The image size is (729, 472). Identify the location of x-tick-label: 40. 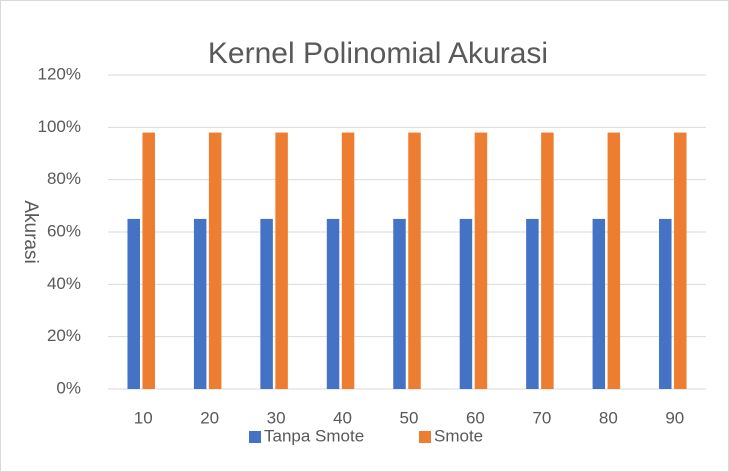
(342, 417).